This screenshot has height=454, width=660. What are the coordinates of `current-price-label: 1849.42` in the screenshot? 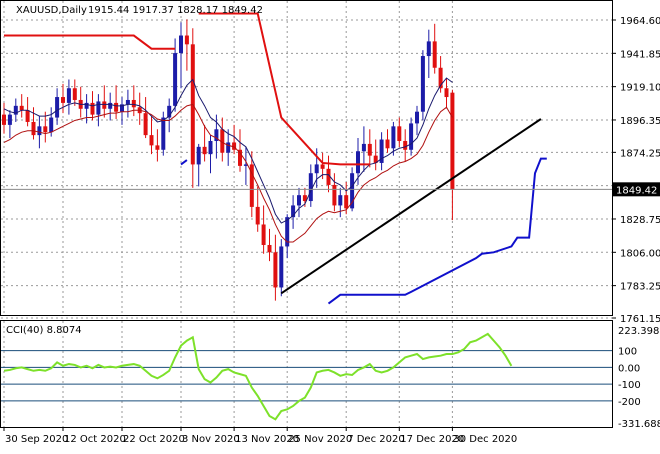 It's located at (636, 190).